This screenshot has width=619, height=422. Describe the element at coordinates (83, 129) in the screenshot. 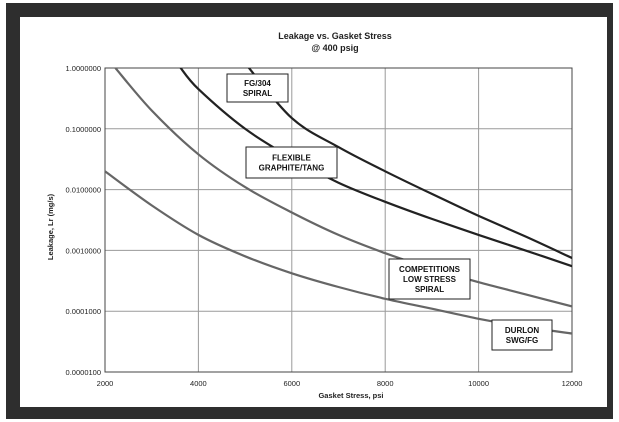

I see `y-tick-label: 0.1000000` at that location.